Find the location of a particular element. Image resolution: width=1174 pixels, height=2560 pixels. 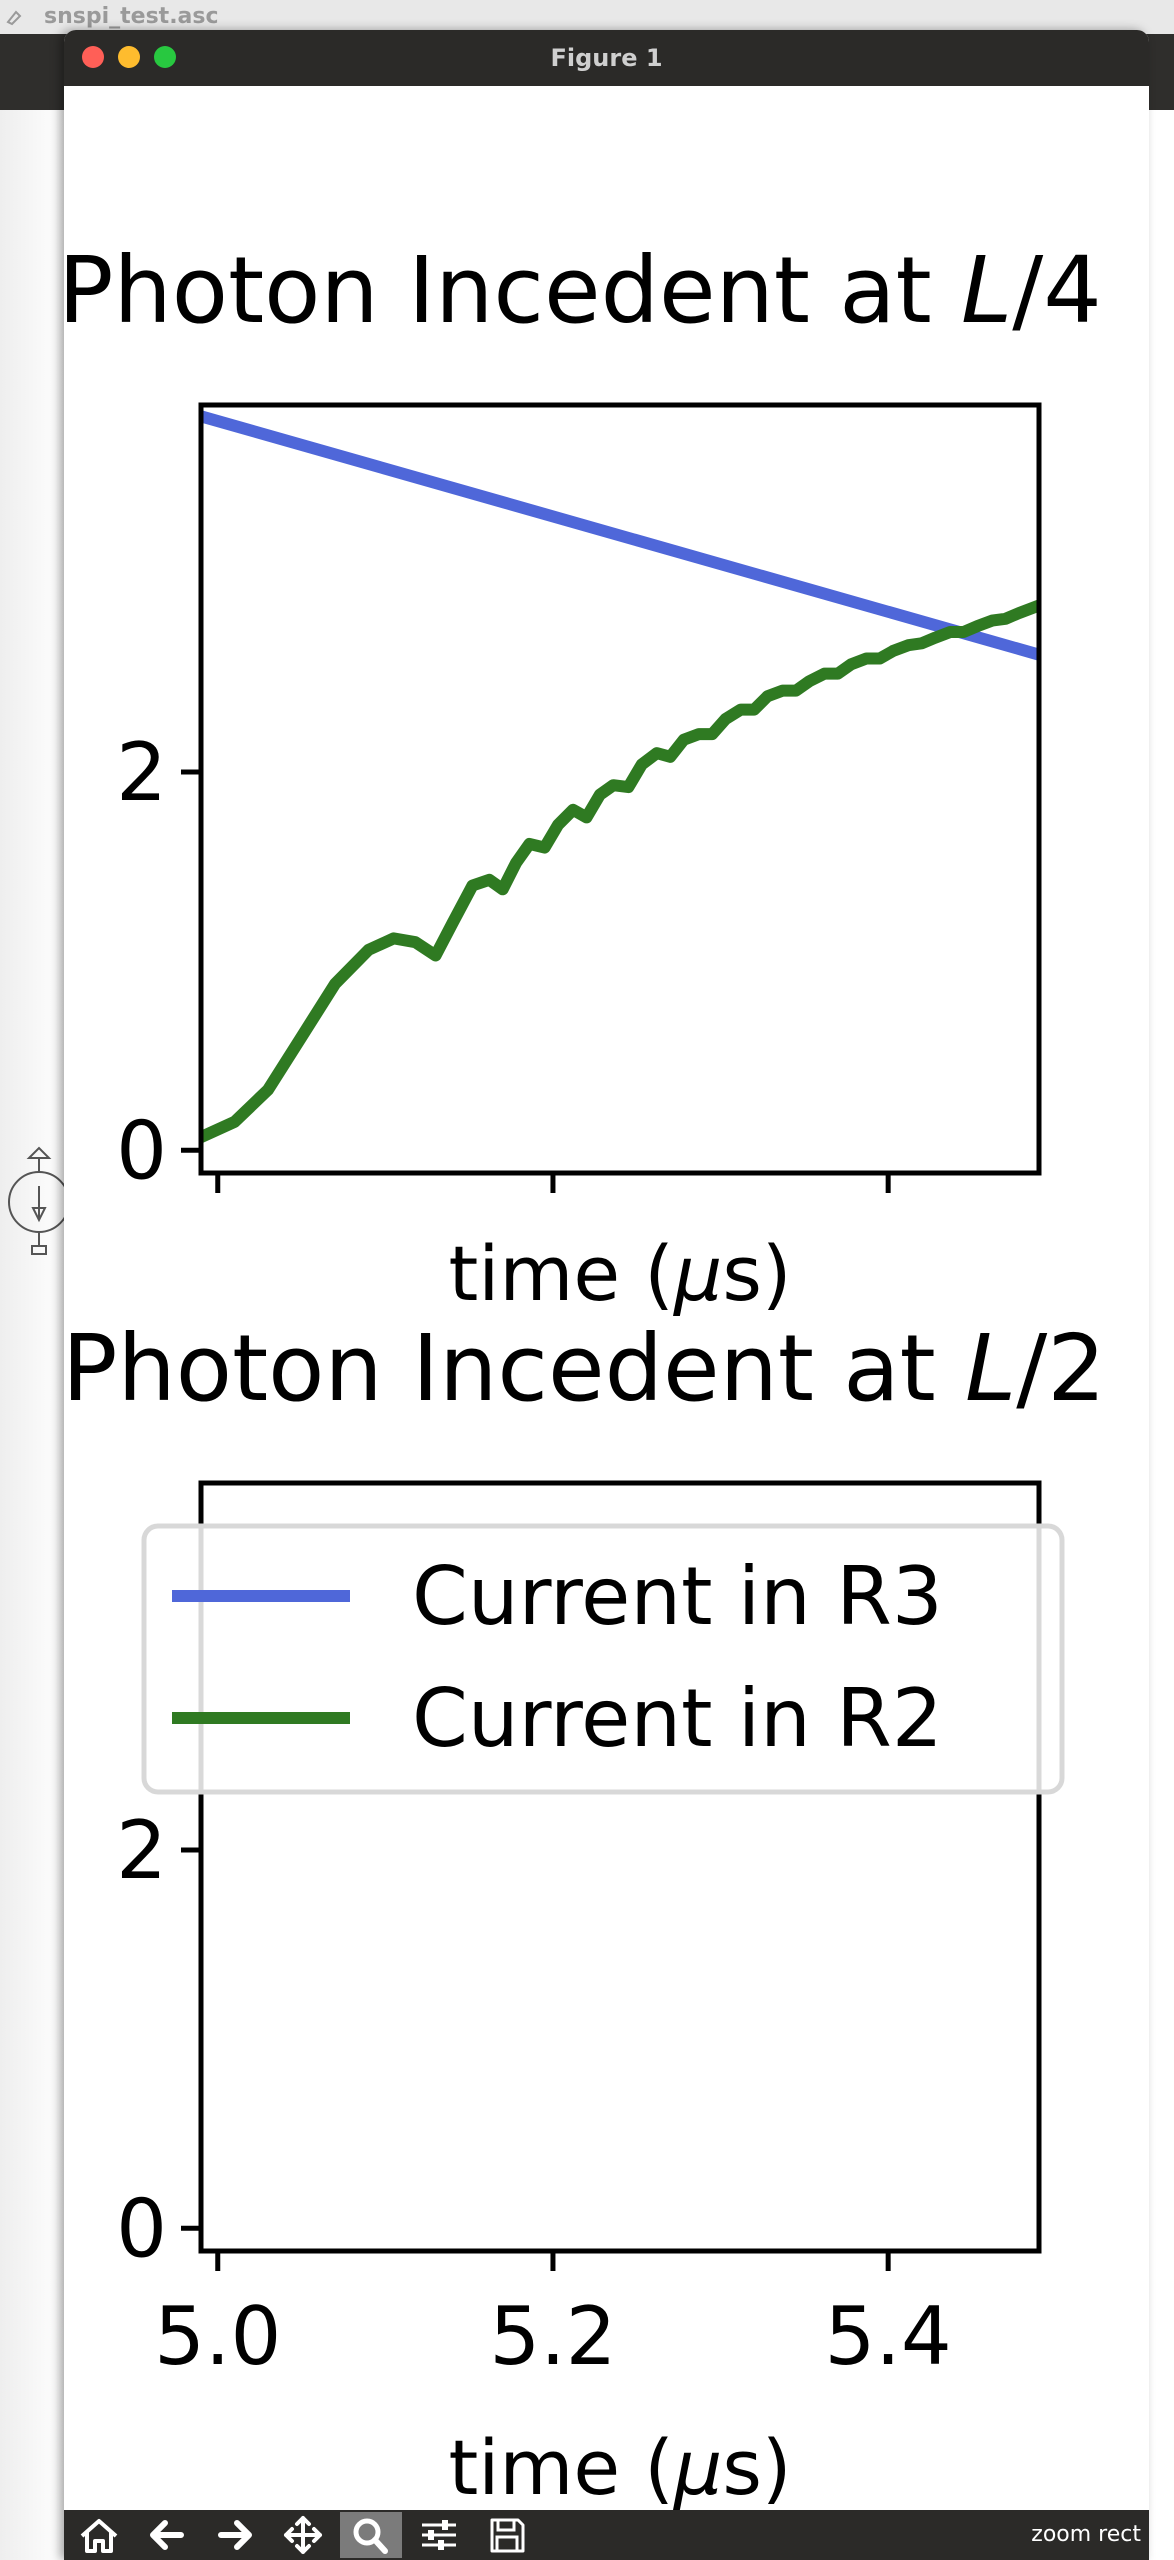

toolbar-status: zoom rect is located at coordinates (1086, 2534).